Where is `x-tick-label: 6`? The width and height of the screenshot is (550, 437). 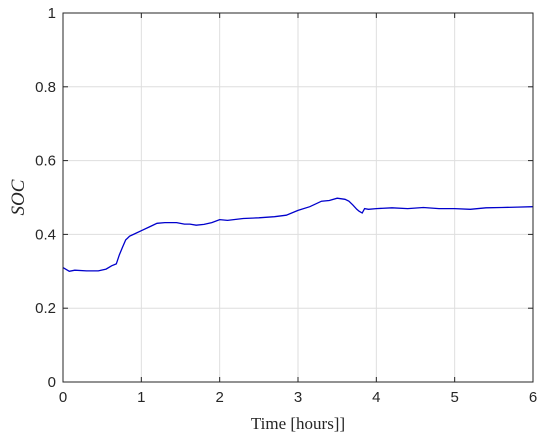
x-tick-label: 6 is located at coordinates (533, 397).